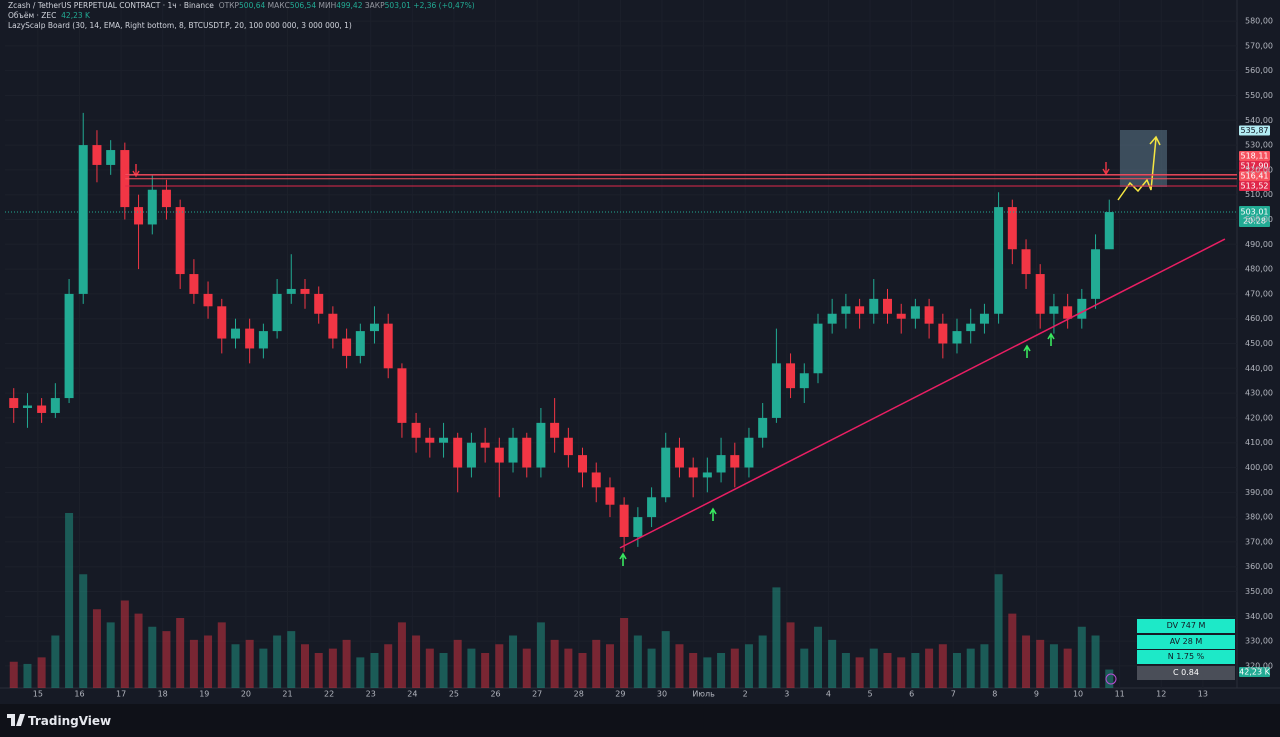 This screenshot has width=1280, height=737. I want to click on last-price-tag, so click(1254, 217).